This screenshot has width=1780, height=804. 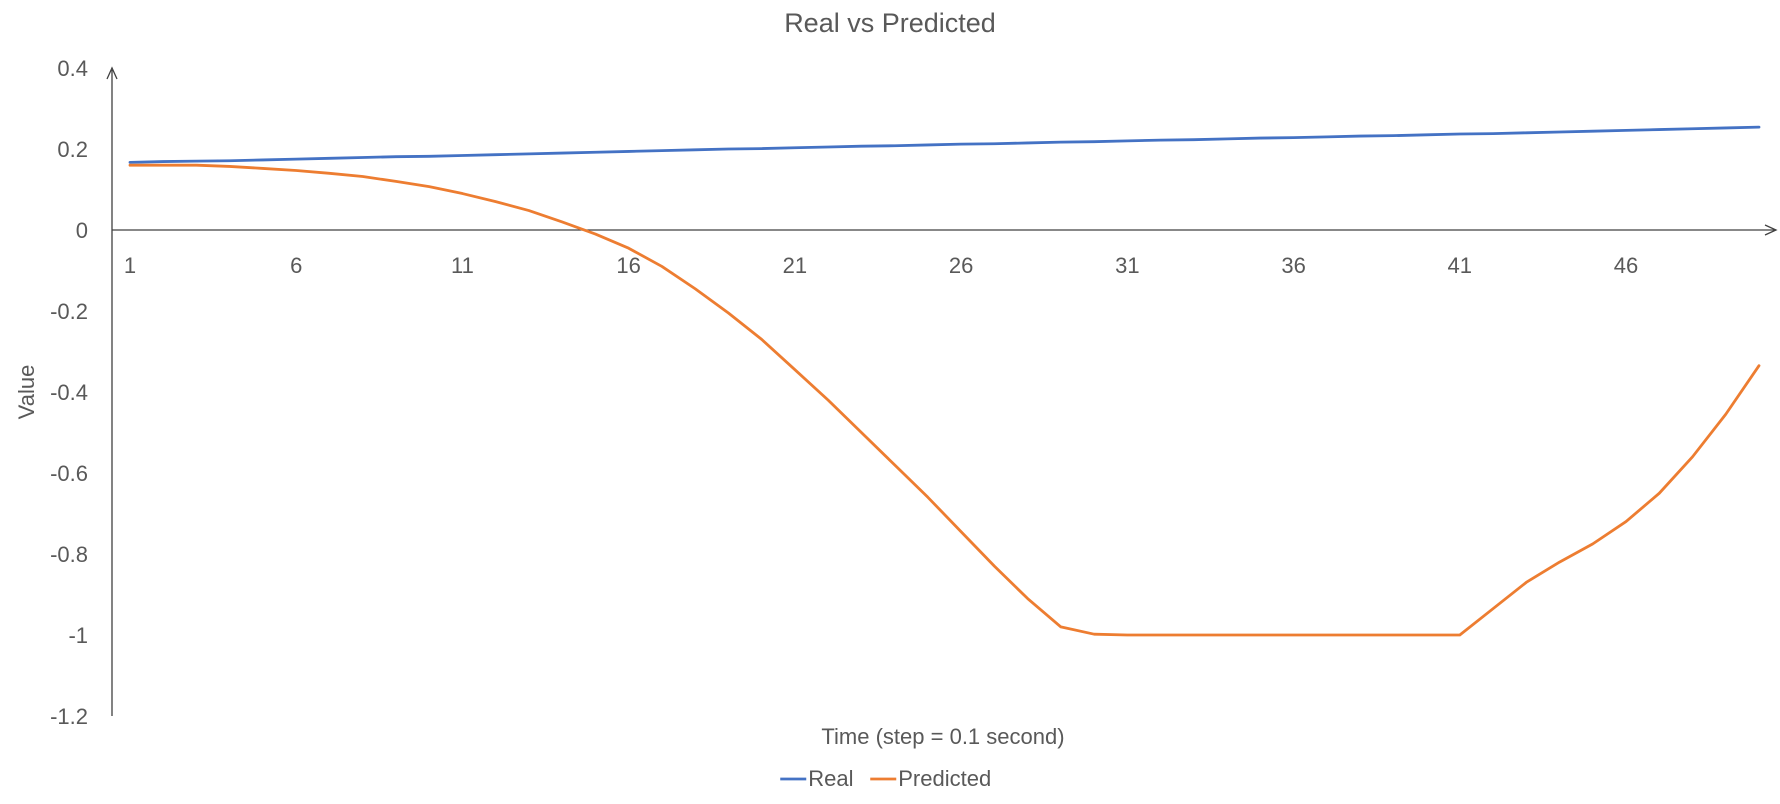 What do you see at coordinates (1127, 265) in the screenshot?
I see `x-tick-label: 31` at bounding box center [1127, 265].